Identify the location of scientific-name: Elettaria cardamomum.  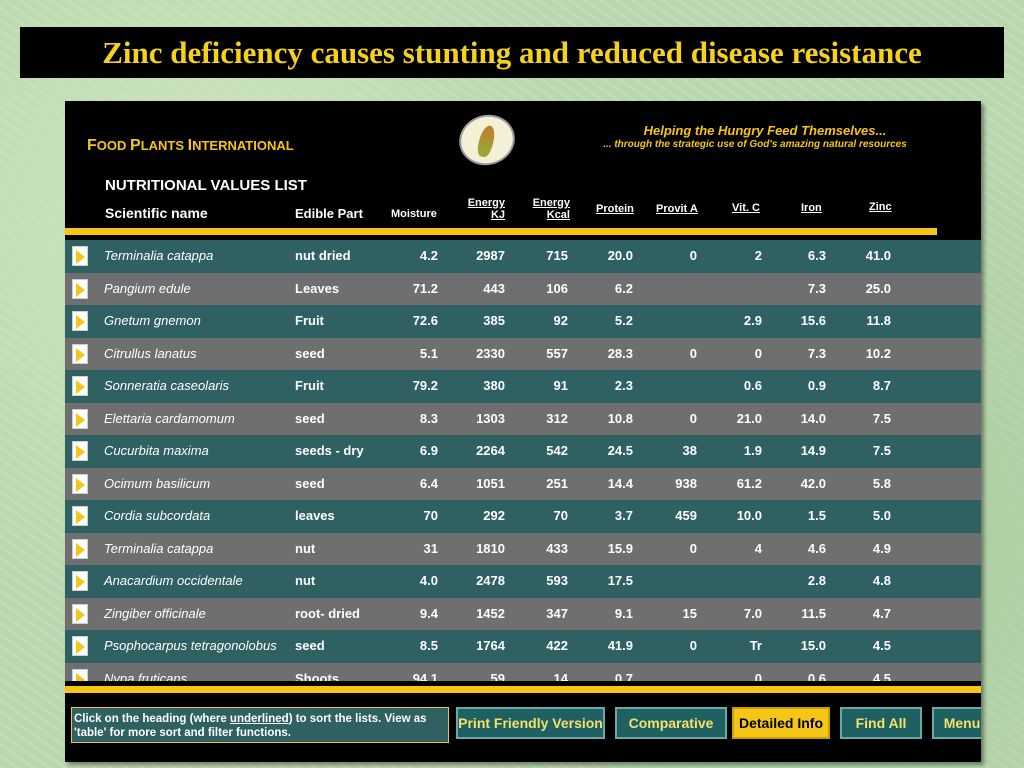
(169, 418).